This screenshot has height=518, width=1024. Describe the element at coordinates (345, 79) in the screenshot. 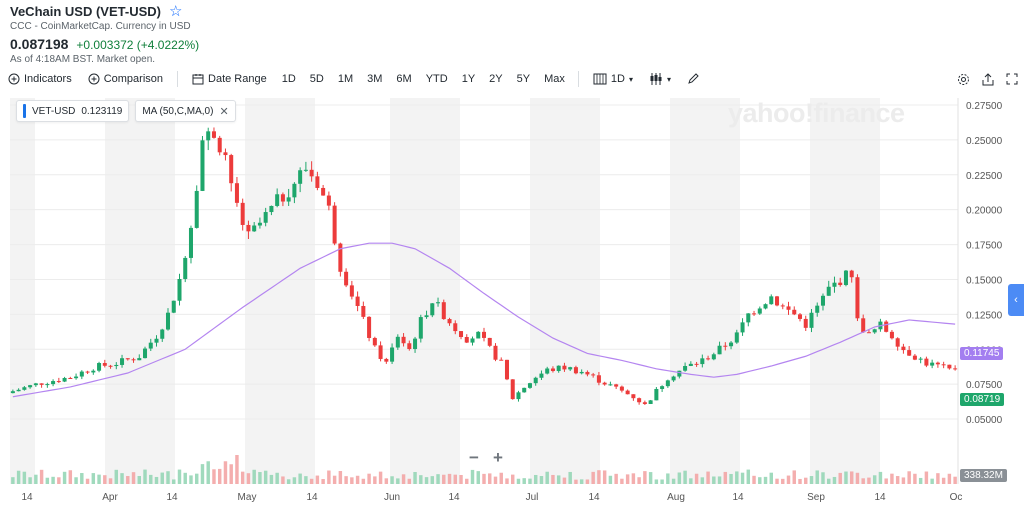

I see `range-1m: 1M` at that location.